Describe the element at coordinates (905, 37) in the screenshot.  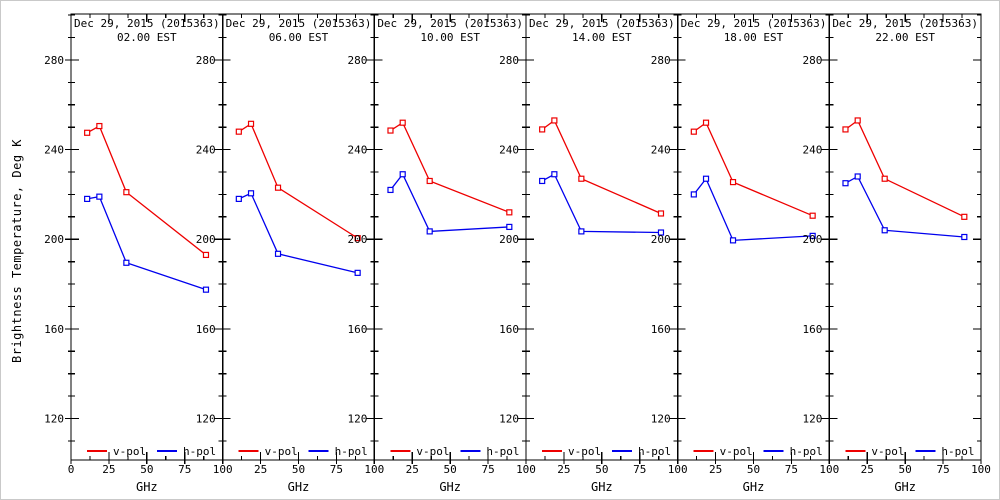
I see `panel-title-time: 22.00 EST` at that location.